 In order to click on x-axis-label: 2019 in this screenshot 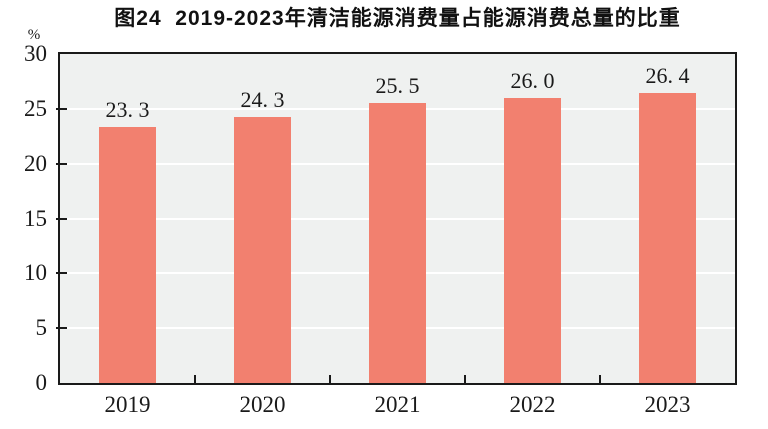, I will do `click(127, 404)`.